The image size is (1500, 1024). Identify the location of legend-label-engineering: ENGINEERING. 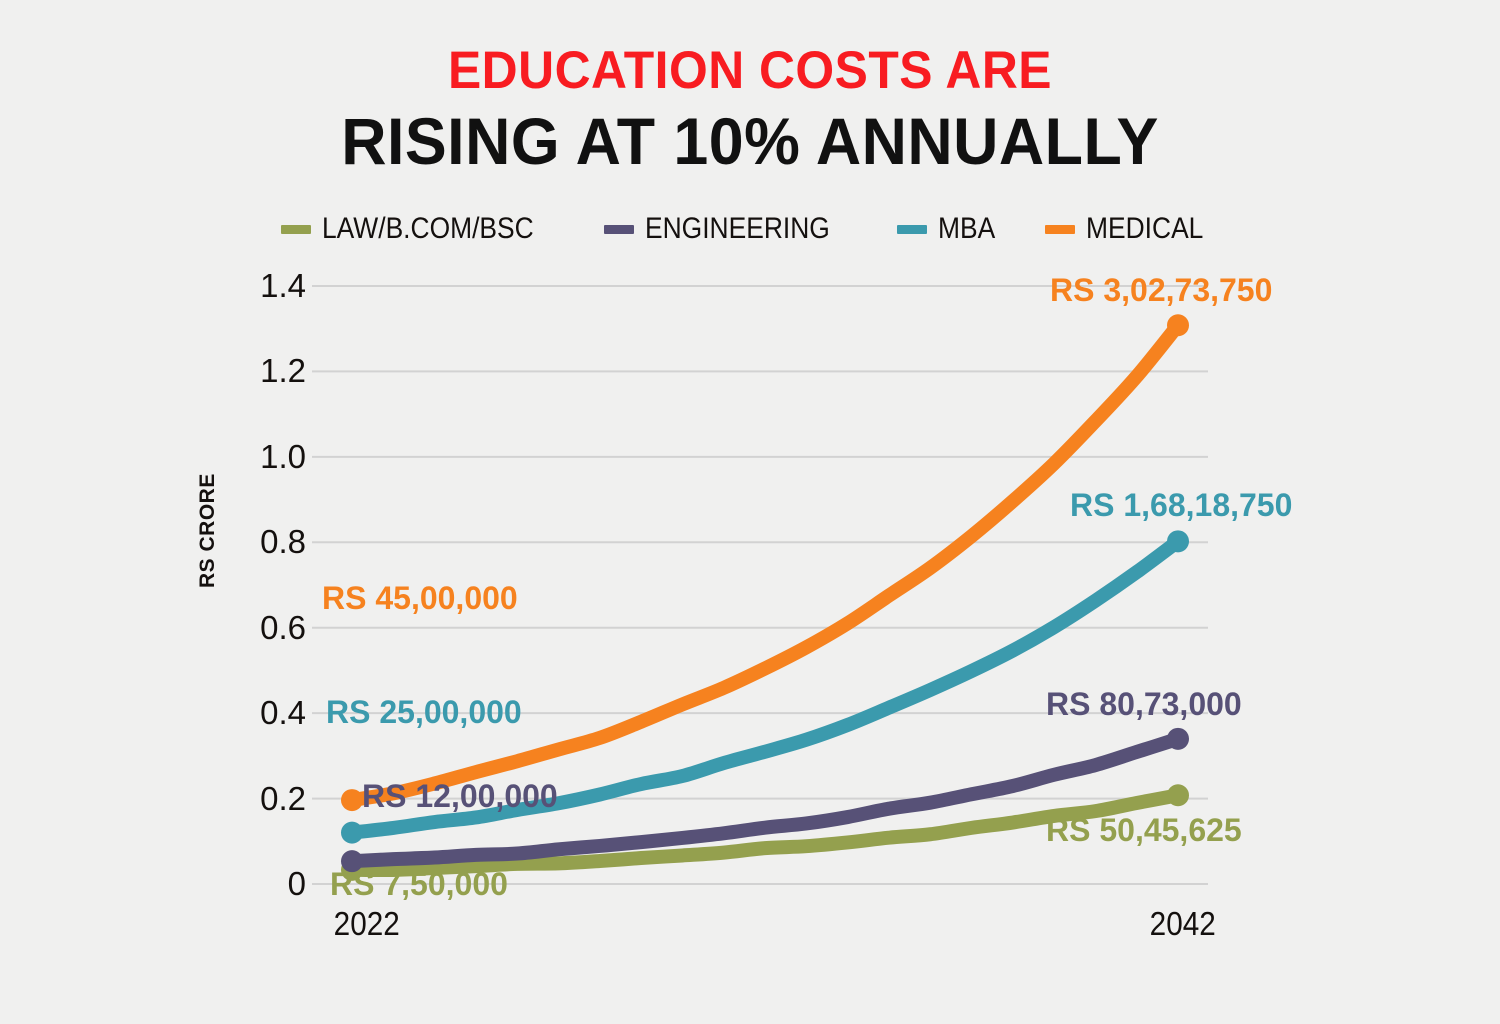
(737, 228).